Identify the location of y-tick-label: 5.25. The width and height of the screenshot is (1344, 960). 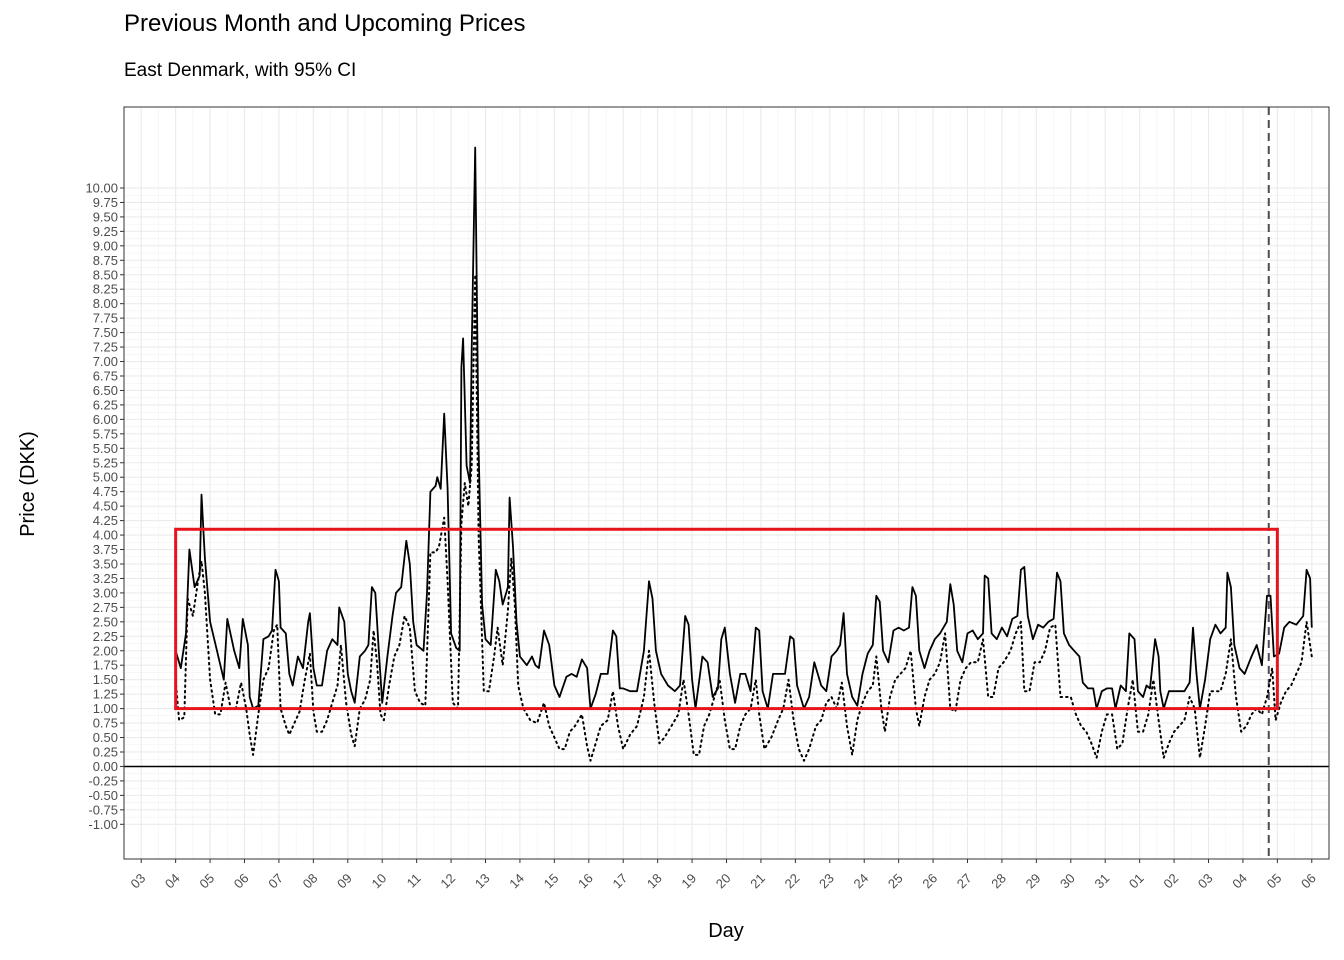
(105, 462).